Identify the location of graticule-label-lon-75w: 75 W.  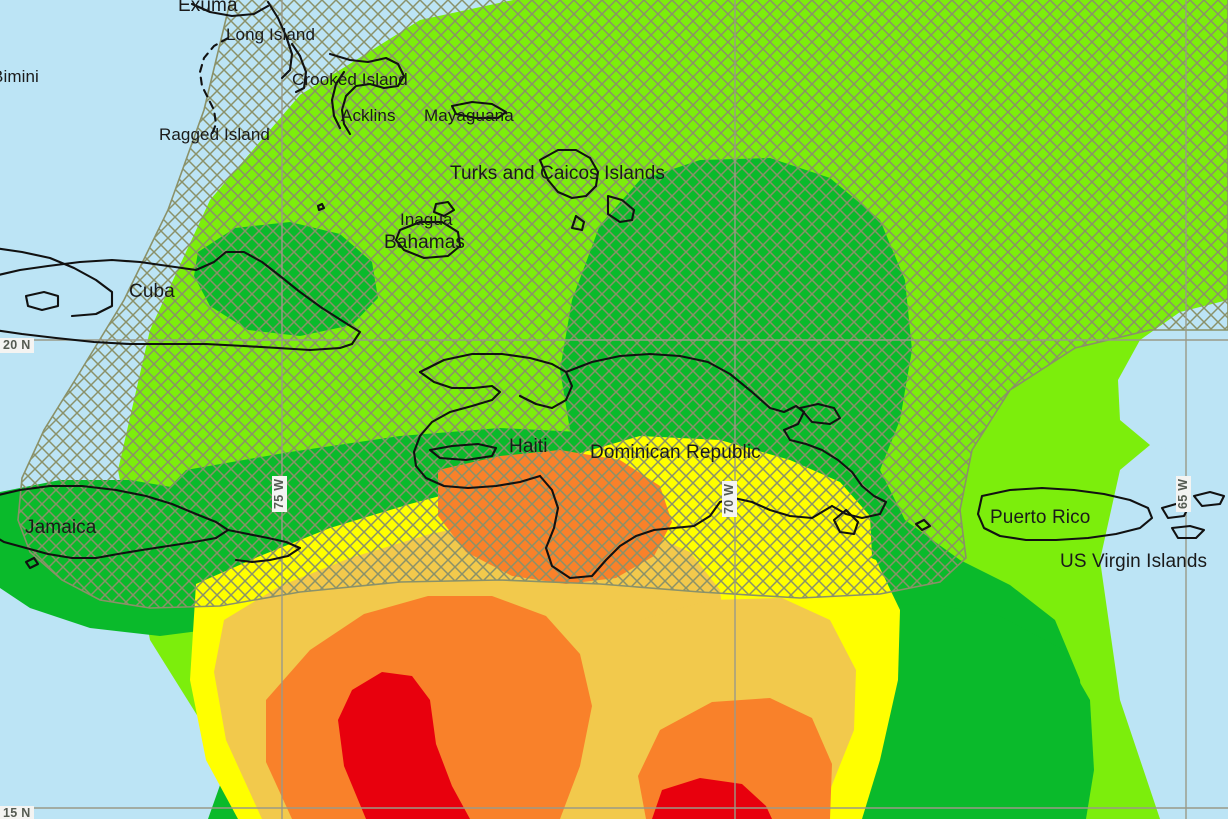
(279, 493).